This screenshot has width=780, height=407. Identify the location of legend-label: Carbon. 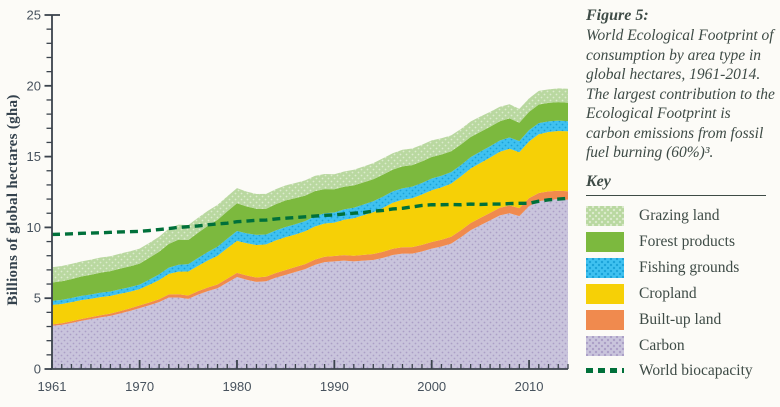
(662, 345).